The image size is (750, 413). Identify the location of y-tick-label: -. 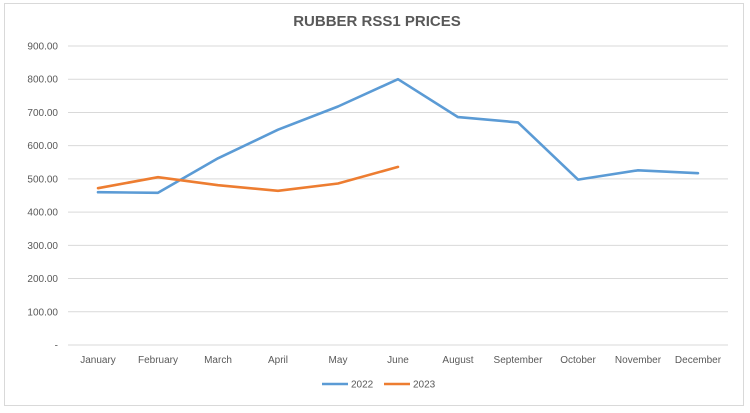
(56, 346).